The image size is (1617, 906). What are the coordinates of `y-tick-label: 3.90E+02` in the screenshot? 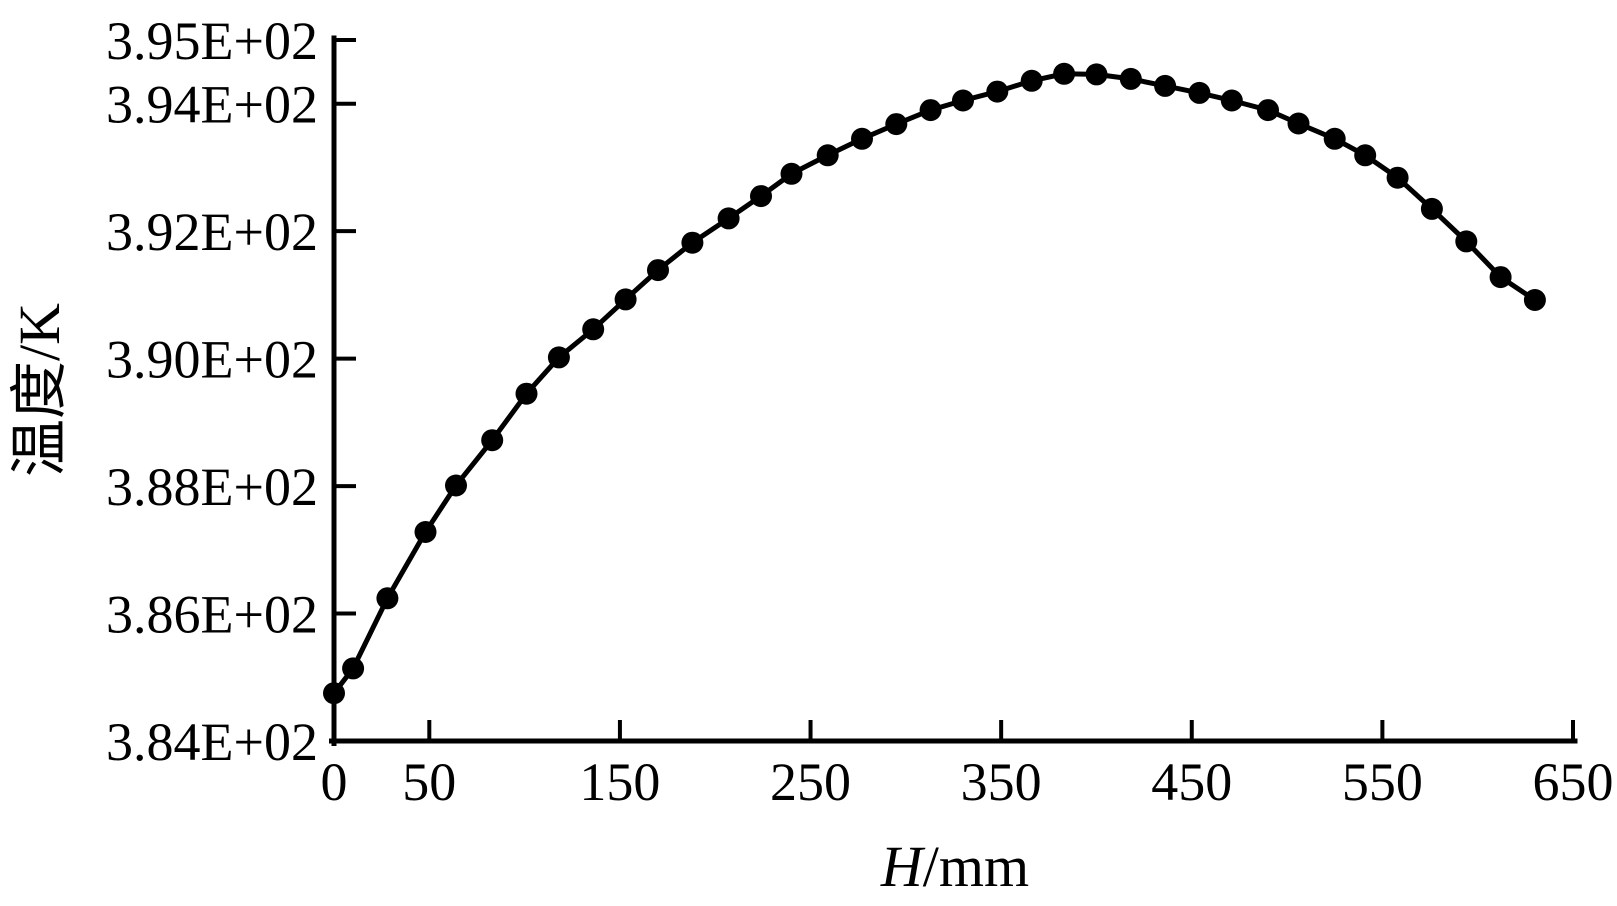 It's located at (212, 360).